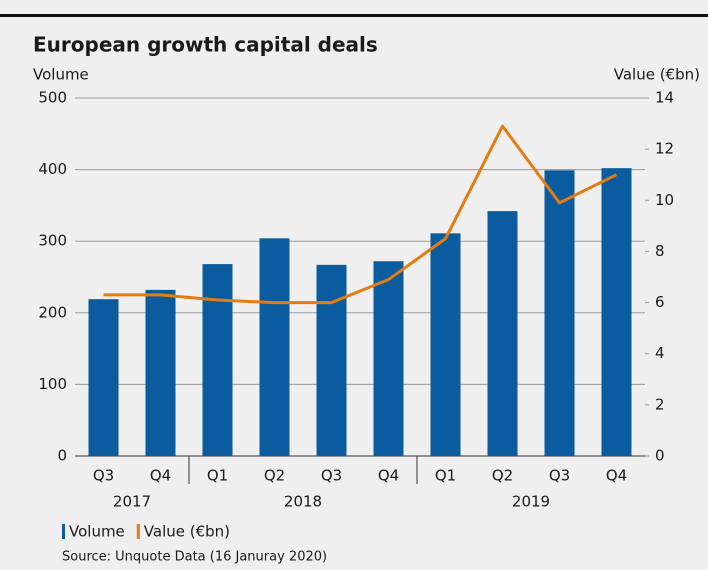 The image size is (708, 570). What do you see at coordinates (132, 502) in the screenshot?
I see `x-group-label: 2017` at bounding box center [132, 502].